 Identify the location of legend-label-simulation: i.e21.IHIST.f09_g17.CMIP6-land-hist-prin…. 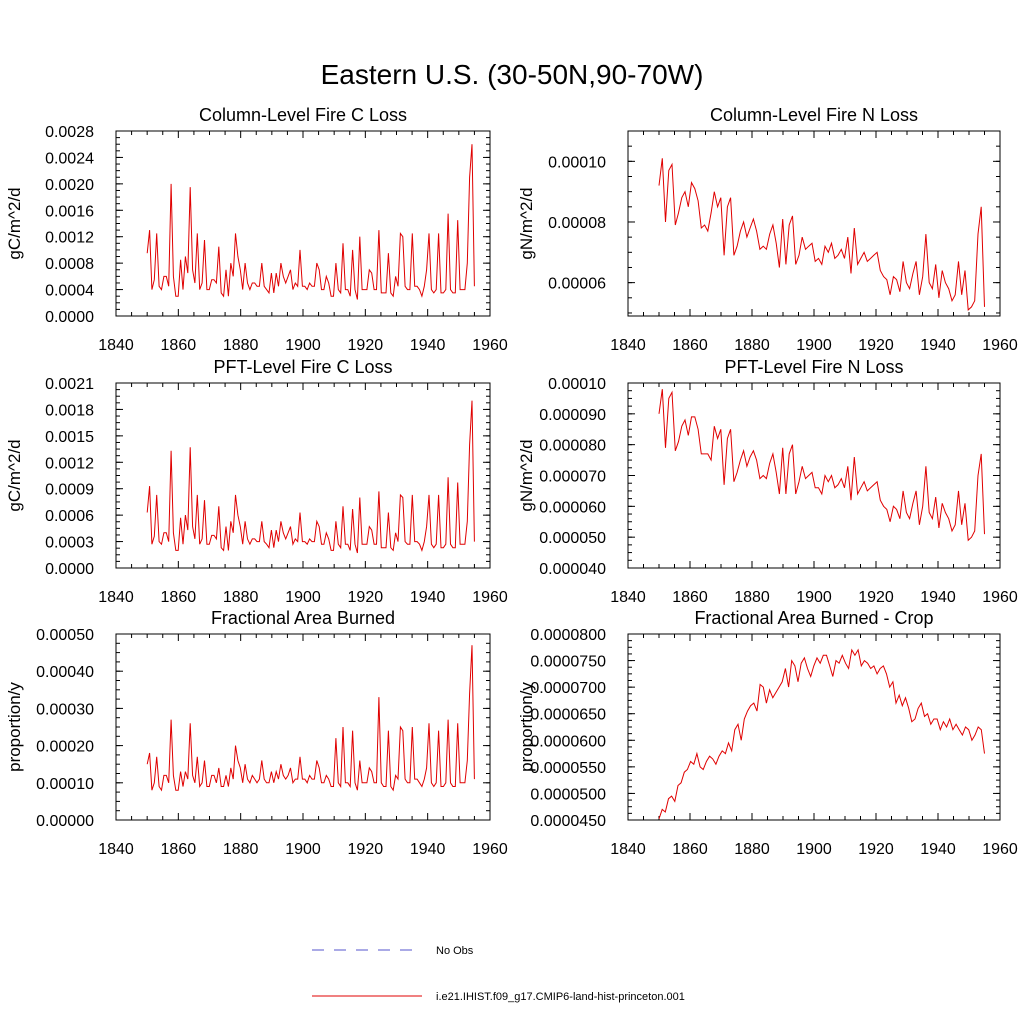
(560, 997).